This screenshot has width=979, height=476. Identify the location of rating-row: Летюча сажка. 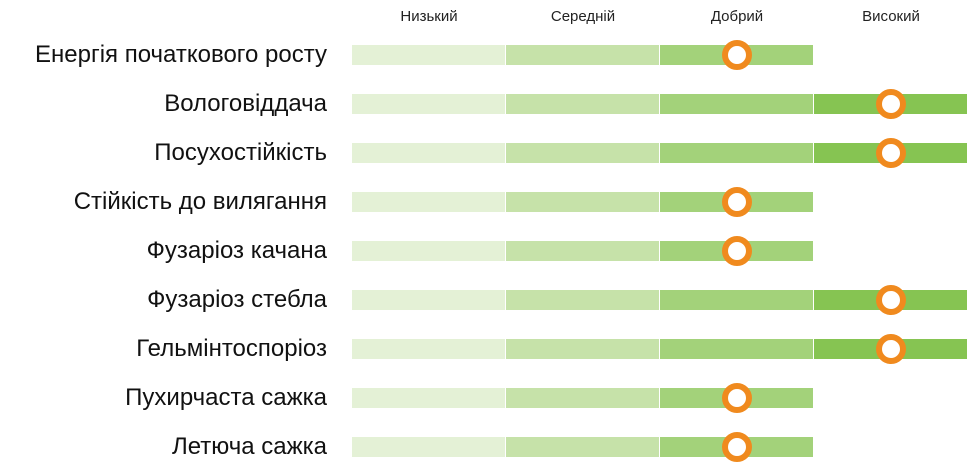
(489, 447).